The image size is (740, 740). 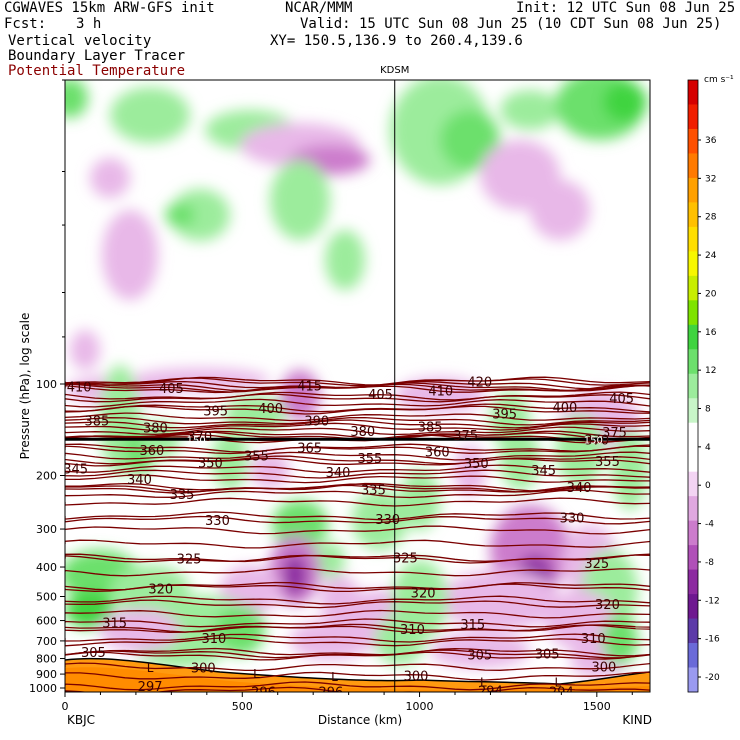 What do you see at coordinates (46, 674) in the screenshot?
I see `y-tick-label: 900` at bounding box center [46, 674].